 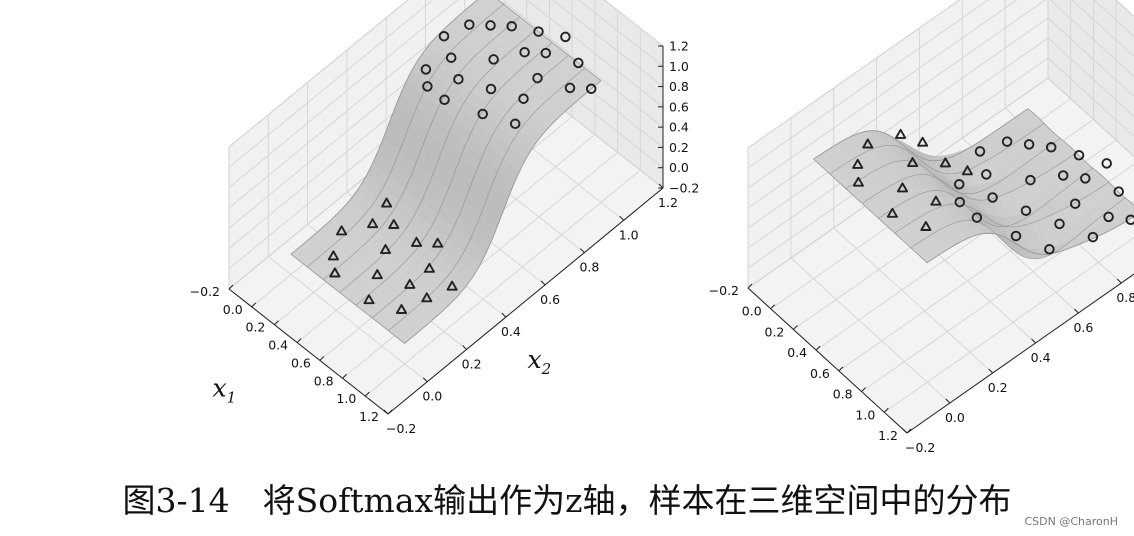 What do you see at coordinates (679, 127) in the screenshot?
I see `z-tick-label: 0.4` at bounding box center [679, 127].